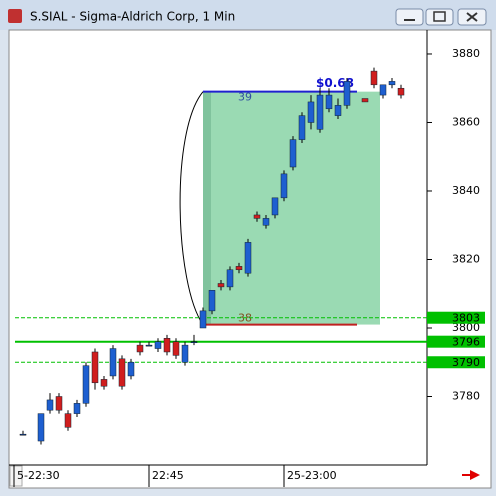  What do you see at coordinates (16, 476) in the screenshot?
I see `scroll-box` at bounding box center [16, 476].